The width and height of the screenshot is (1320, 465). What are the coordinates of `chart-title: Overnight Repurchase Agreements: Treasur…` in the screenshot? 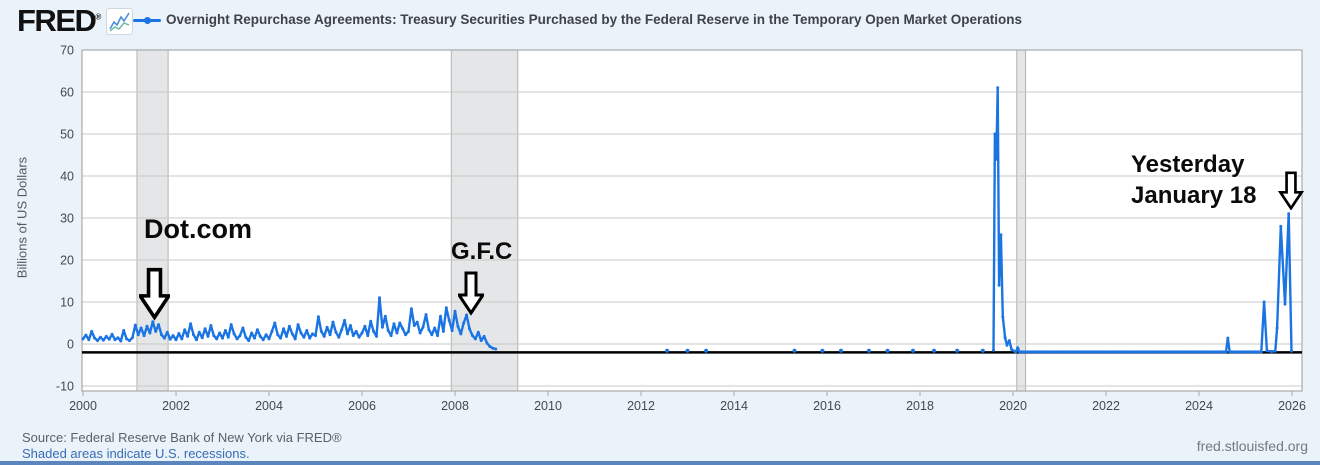 It's located at (594, 19).